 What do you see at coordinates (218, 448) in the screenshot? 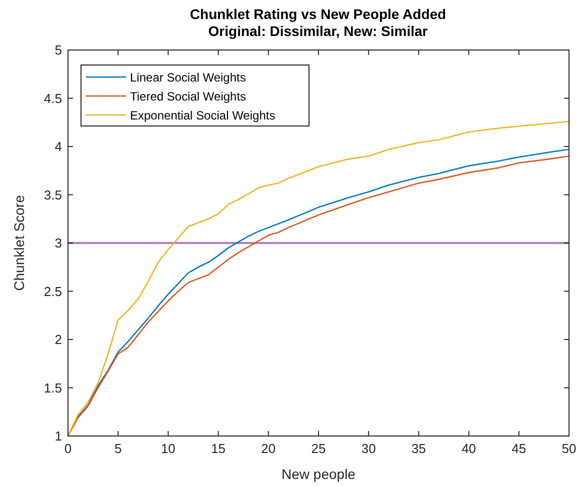
I see `x-tick-label: 15` at bounding box center [218, 448].